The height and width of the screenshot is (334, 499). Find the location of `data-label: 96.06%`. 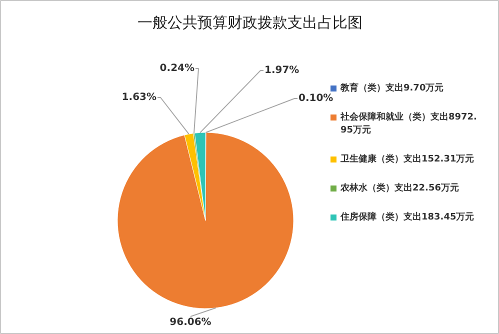

data-label: 96.06% is located at coordinates (191, 322).